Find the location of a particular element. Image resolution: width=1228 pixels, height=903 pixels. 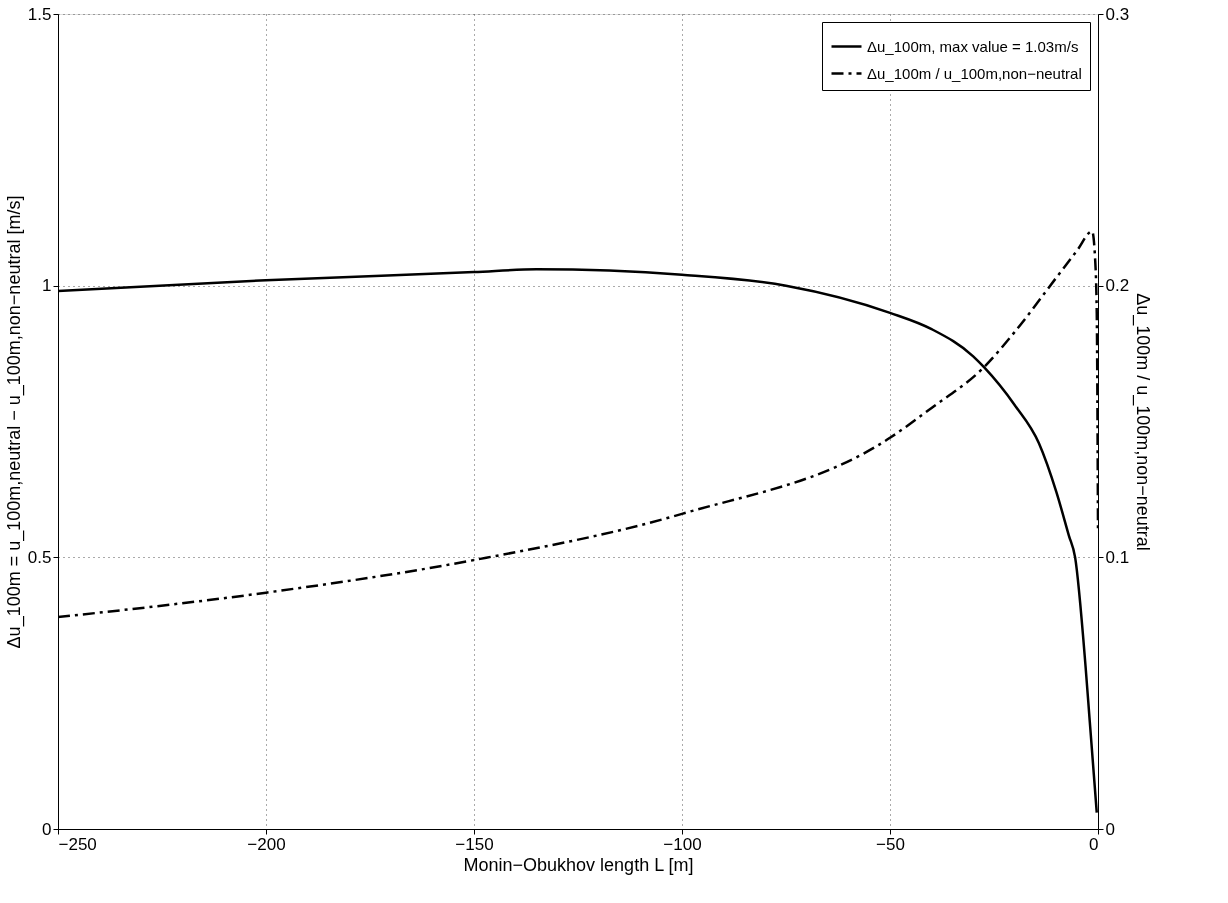

x-tick-label: −150 is located at coordinates (474, 844).